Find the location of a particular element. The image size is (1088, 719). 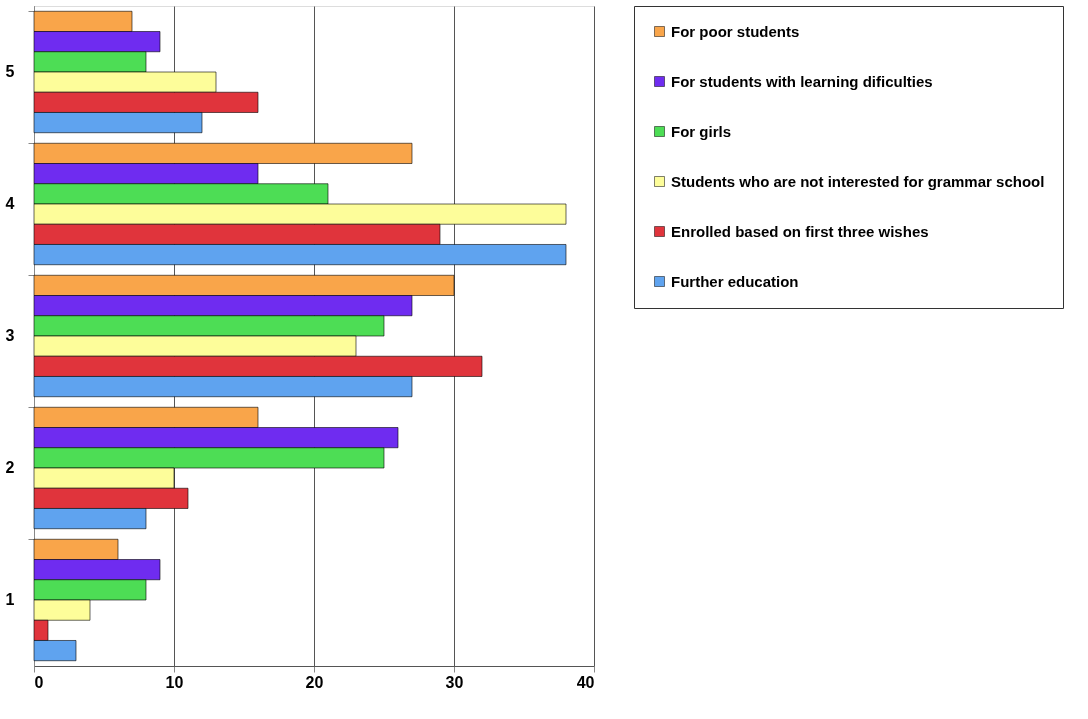

legend-label: Students who are not interested for grammar school is located at coordinates (858, 181).